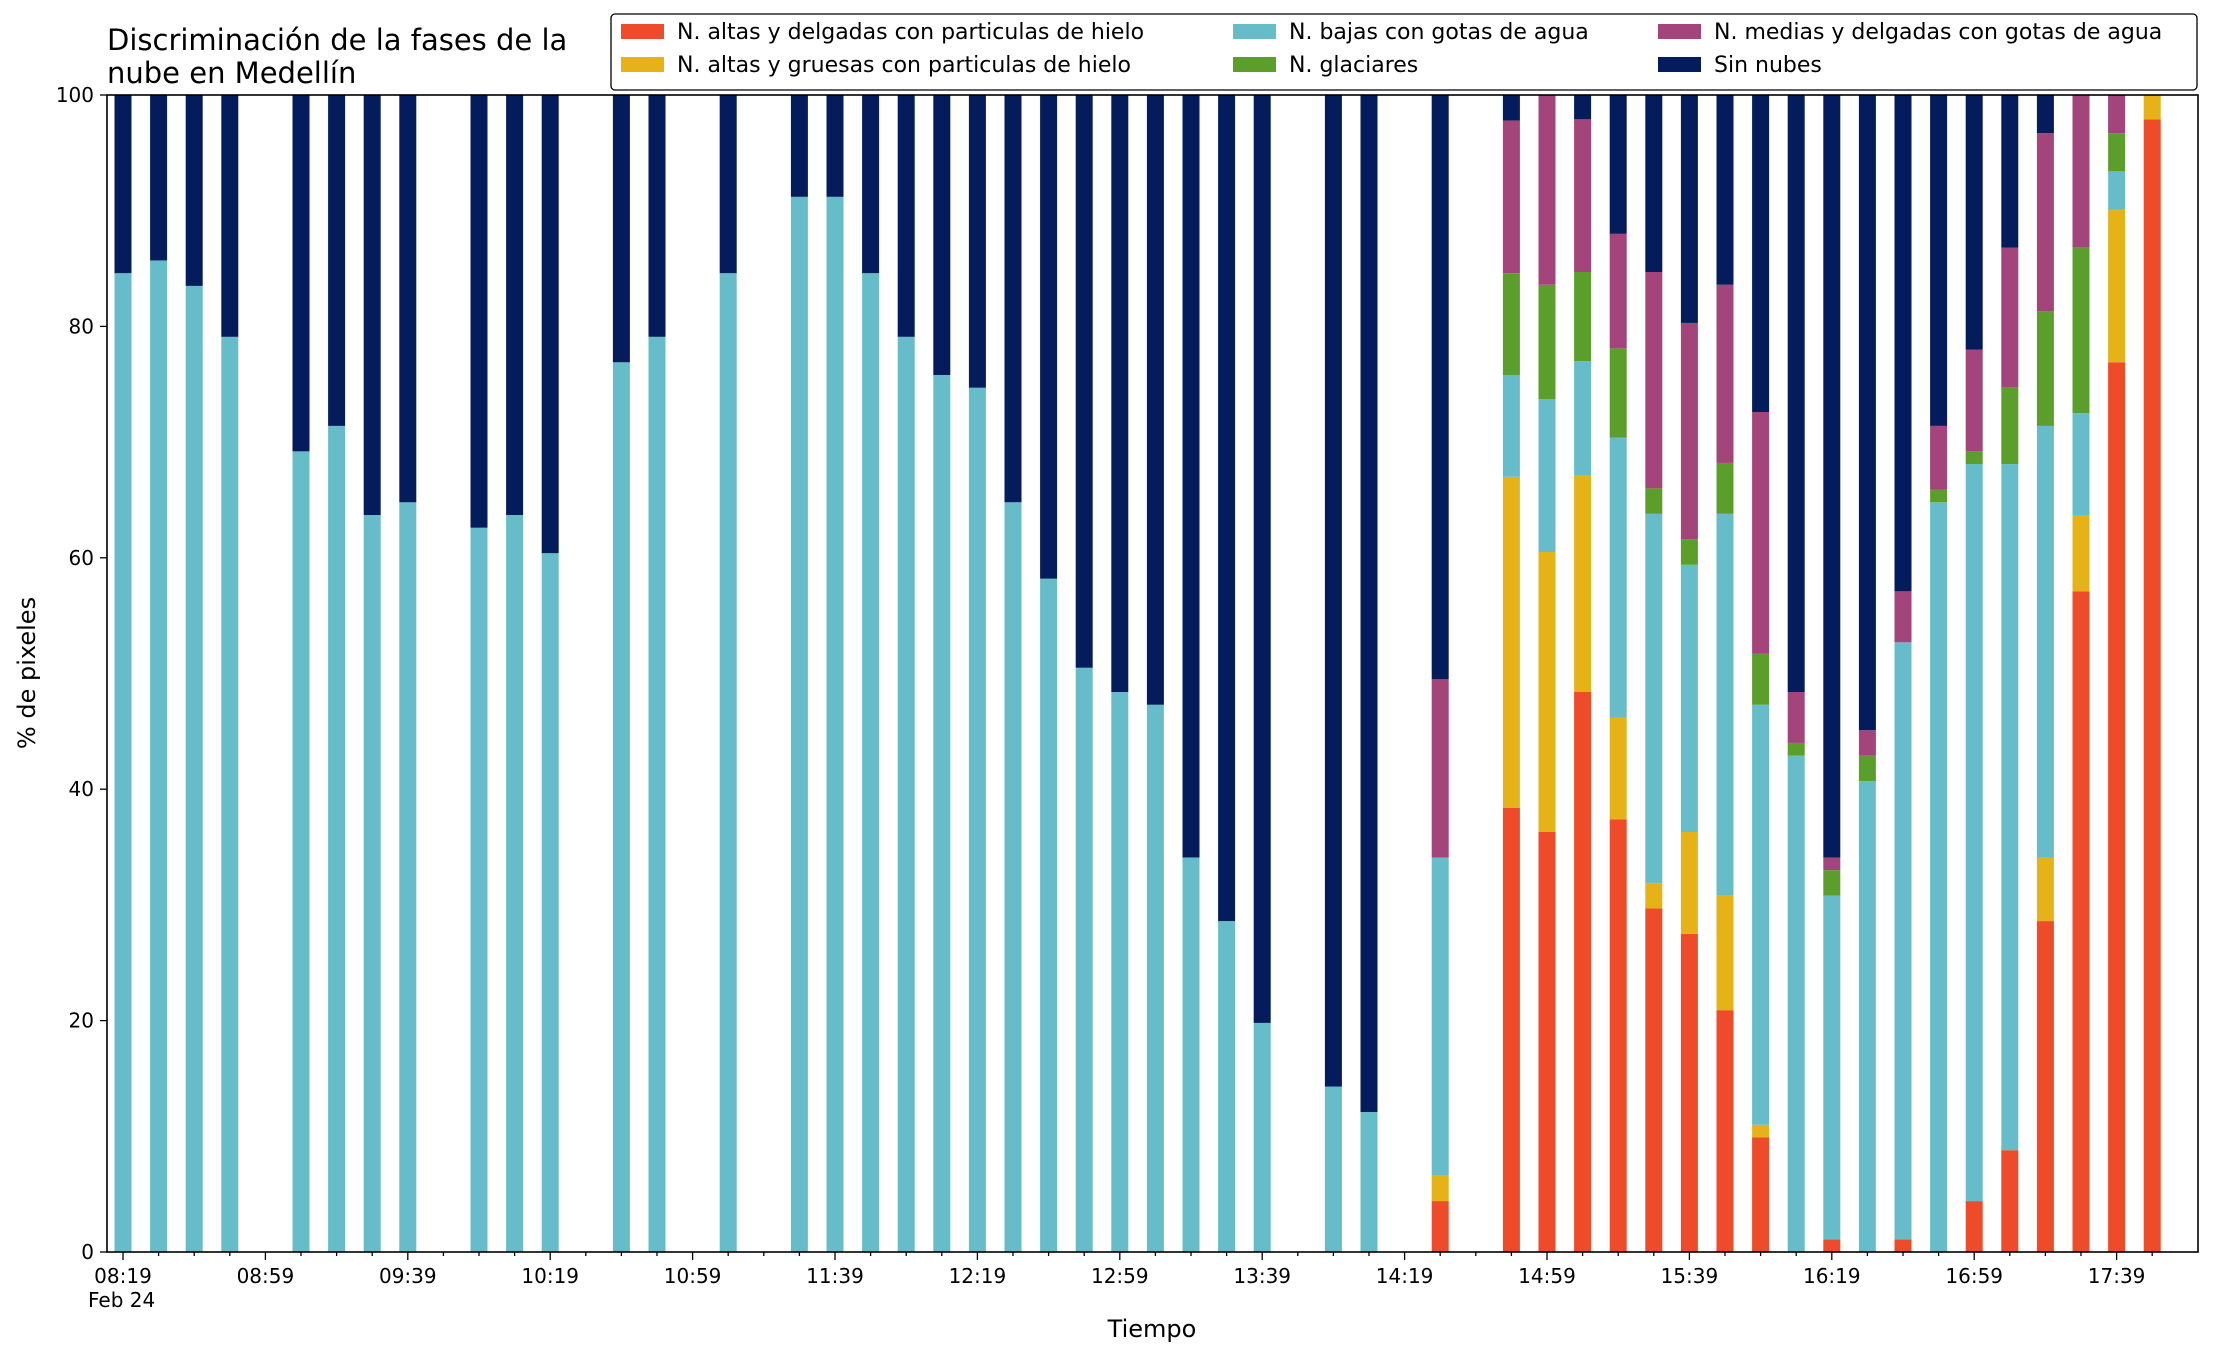 This screenshot has width=2216, height=1355. Describe the element at coordinates (1547, 476) in the screenshot. I see `bar-segment-1459-s2` at that location.